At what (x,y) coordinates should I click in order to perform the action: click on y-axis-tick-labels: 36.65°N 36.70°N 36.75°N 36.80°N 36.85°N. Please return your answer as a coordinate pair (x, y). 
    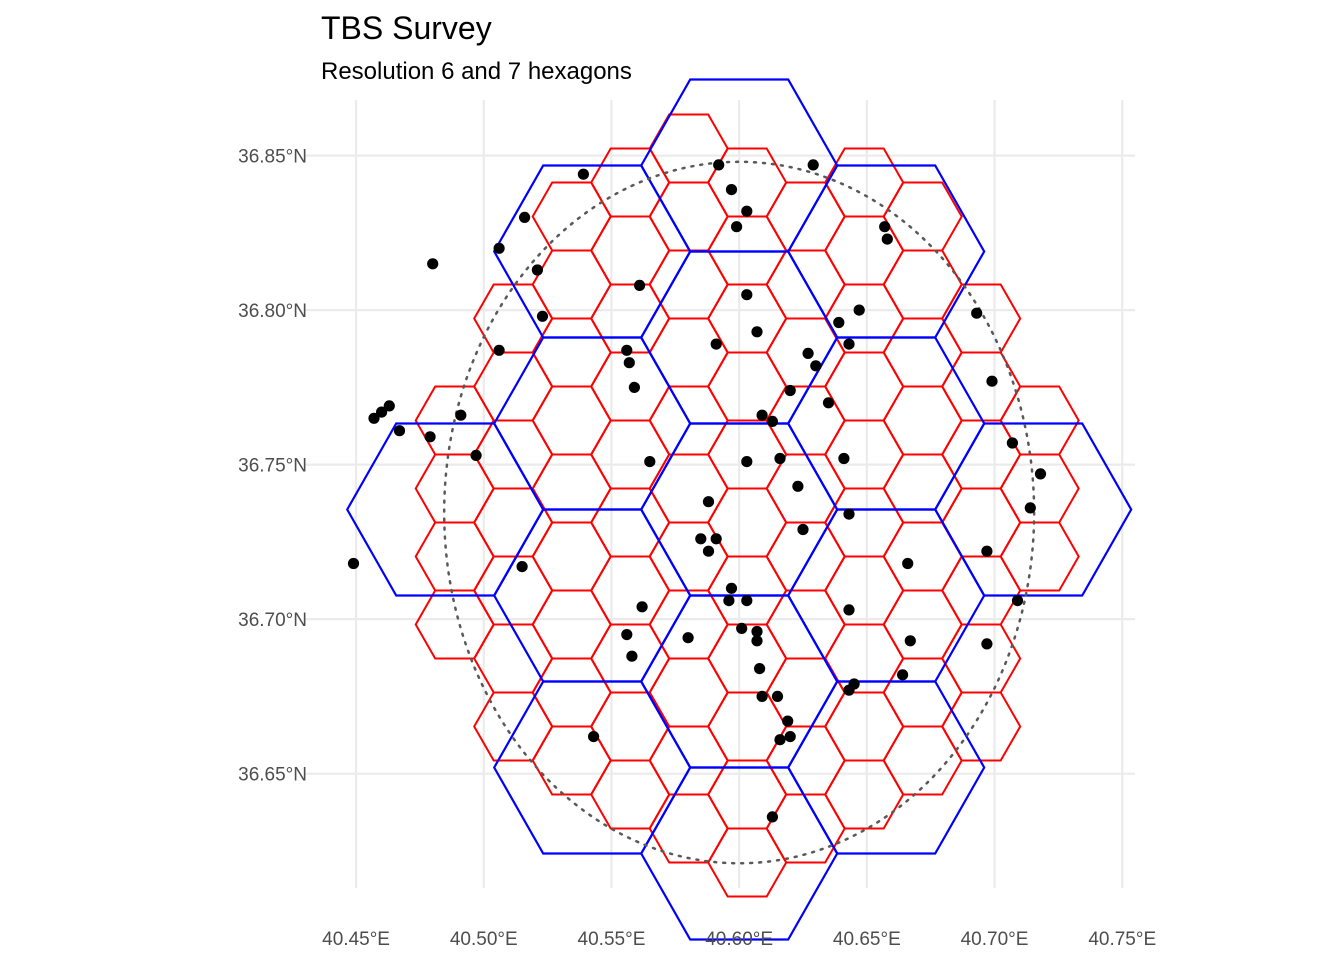
    Looking at the image, I should click on (272, 466).